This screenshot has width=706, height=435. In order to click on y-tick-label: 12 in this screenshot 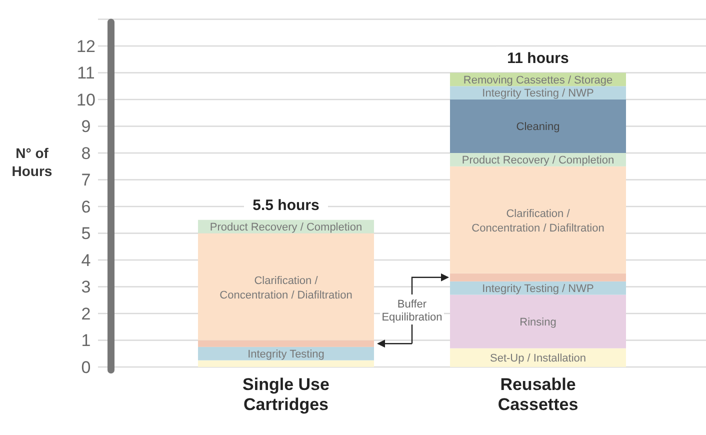, I will do `click(86, 46)`.